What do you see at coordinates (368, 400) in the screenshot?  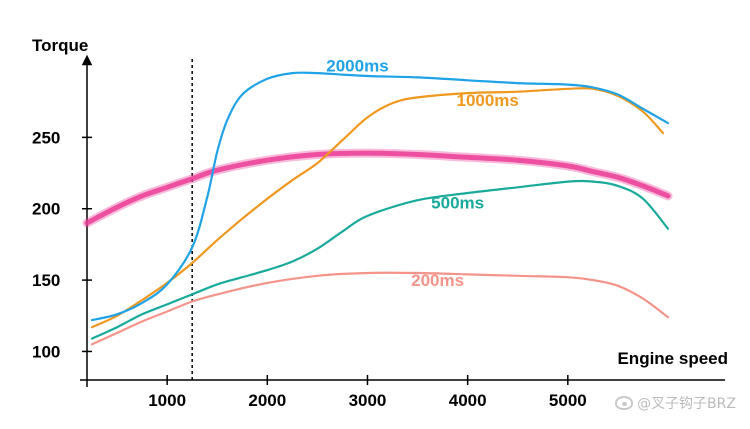 I see `x-tick-label: 3000` at bounding box center [368, 400].